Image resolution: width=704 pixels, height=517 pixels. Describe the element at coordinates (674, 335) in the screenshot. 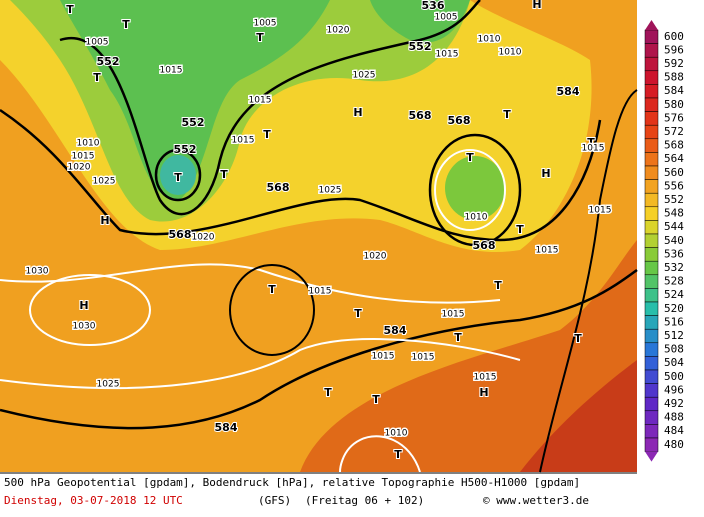

I see `scale-label: 512` at that location.